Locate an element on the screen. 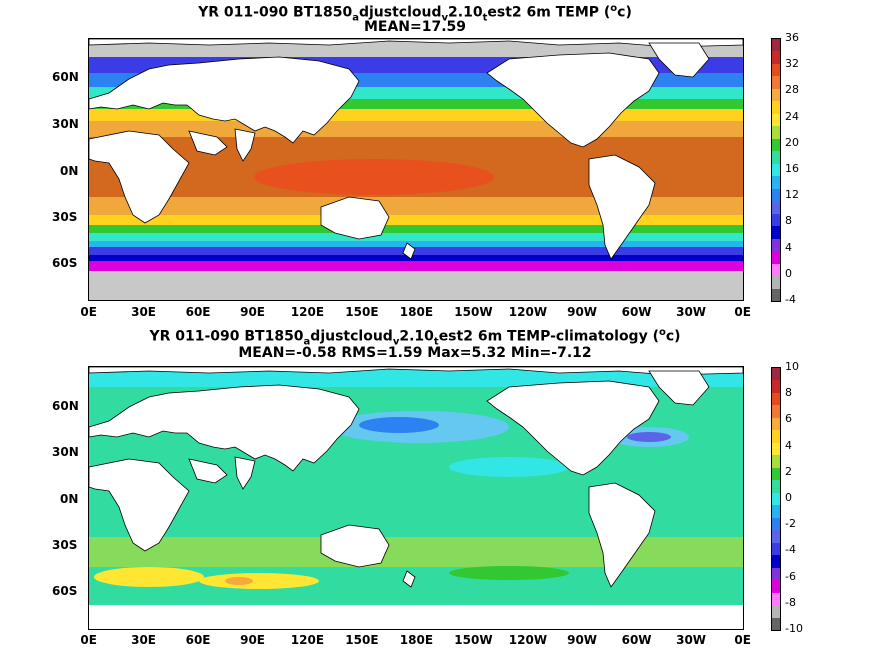  colorbar-label: 0 is located at coordinates (788, 497).